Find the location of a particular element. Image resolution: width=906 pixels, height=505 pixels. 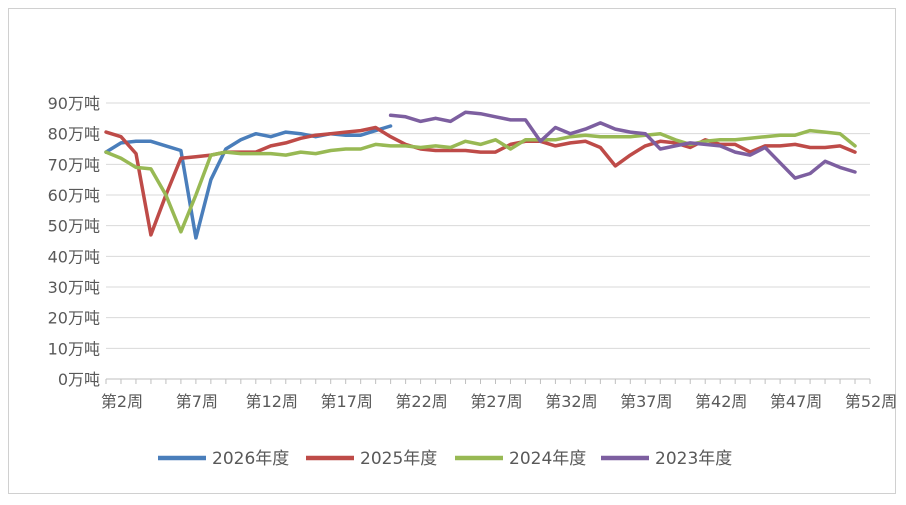

y-tick-label: 0万吨 is located at coordinates (79, 379).